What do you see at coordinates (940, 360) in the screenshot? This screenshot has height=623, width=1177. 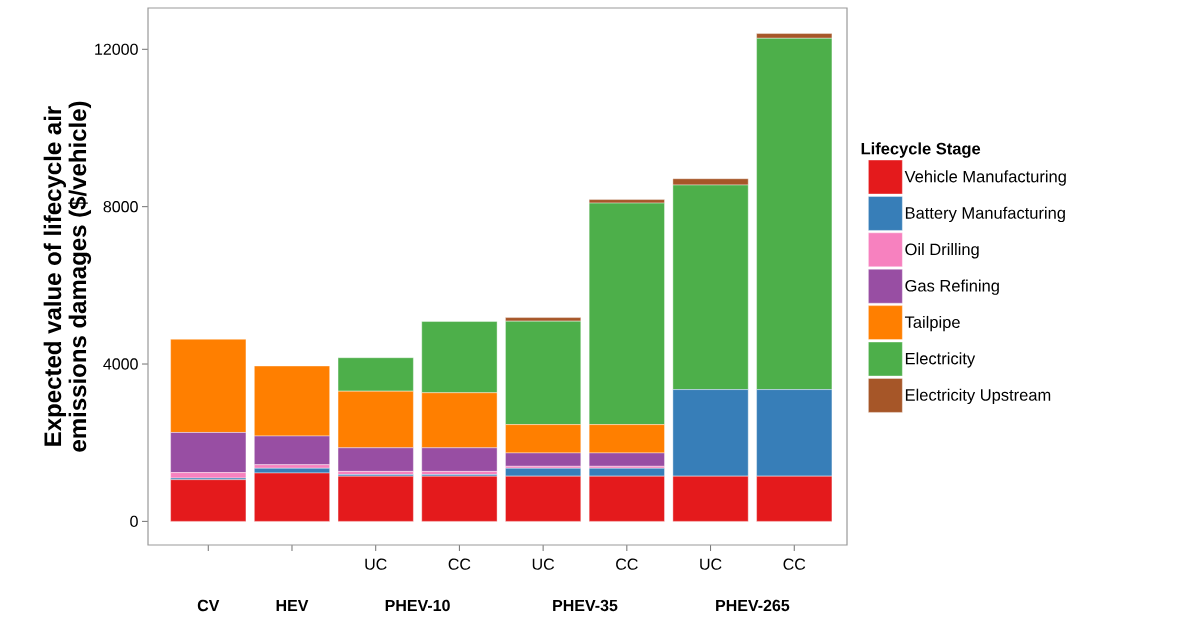 I see `legend-label: Electricity` at bounding box center [940, 360].